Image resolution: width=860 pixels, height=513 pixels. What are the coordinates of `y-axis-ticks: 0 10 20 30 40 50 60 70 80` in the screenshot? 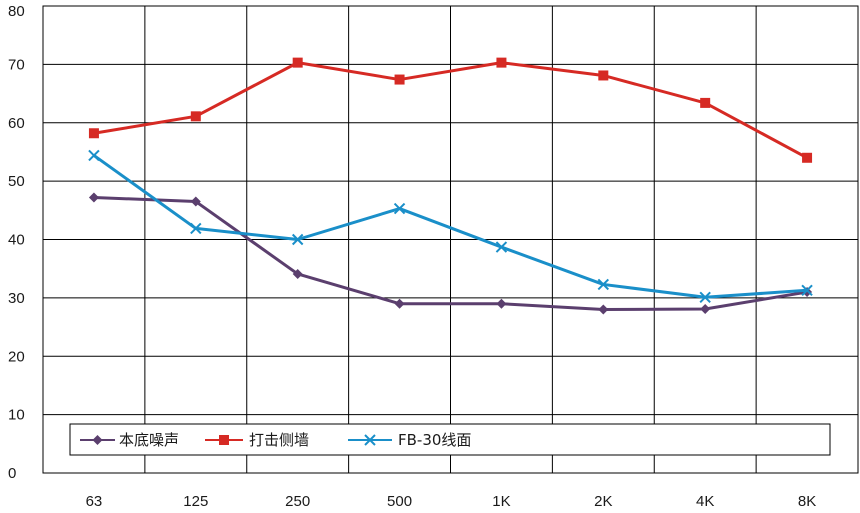 It's located at (16, 242).